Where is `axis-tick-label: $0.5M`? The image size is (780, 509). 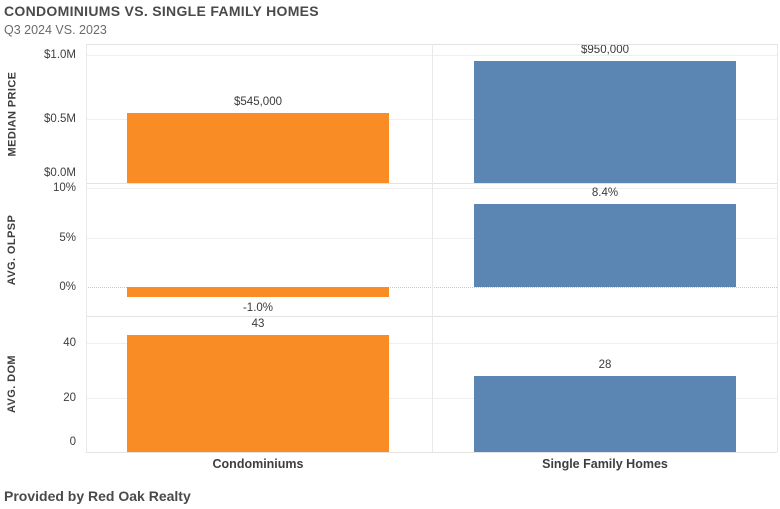
axis-tick-label: $0.5M is located at coordinates (60, 119).